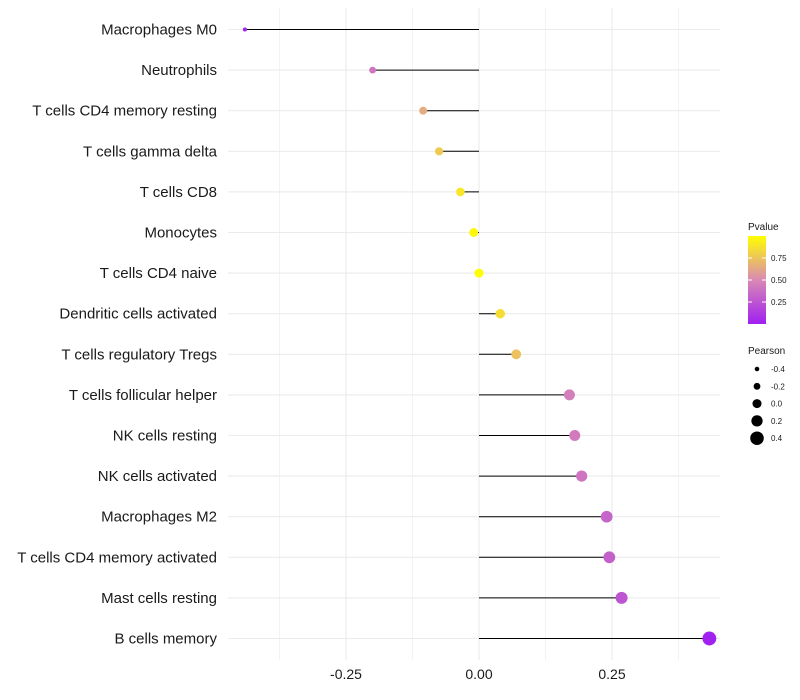  I want to click on colorbar-tick-label: 0.75, so click(779, 258).